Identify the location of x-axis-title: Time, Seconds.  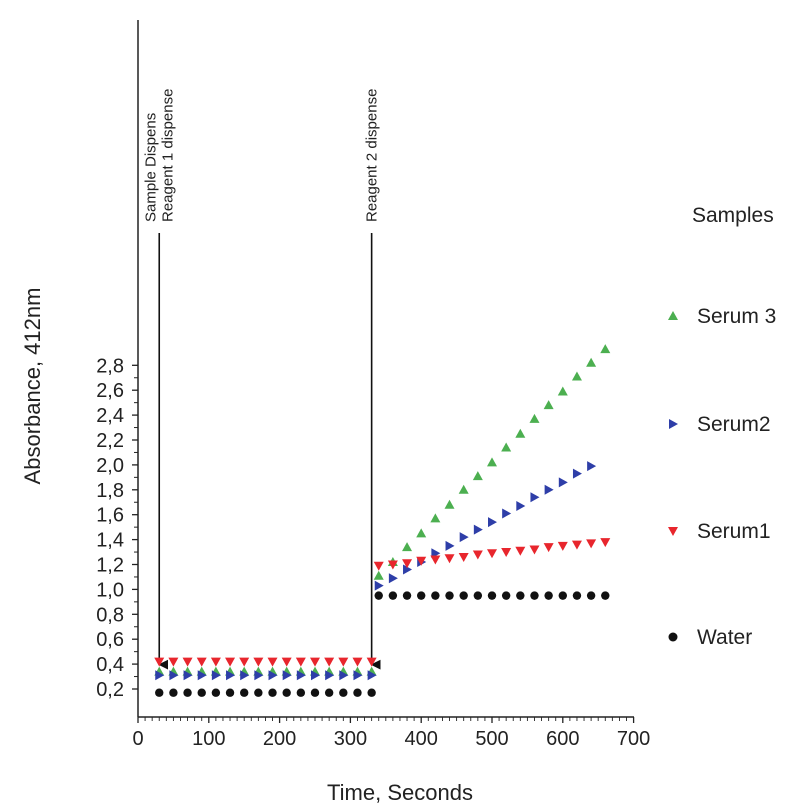
(400, 792).